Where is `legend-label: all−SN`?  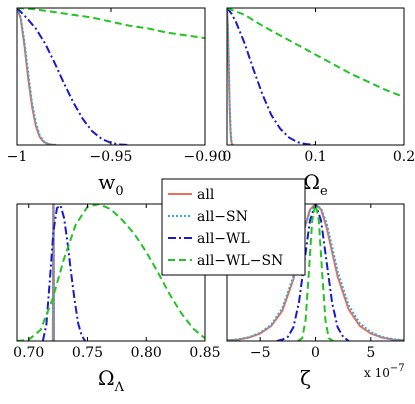
legend-label: all−SN is located at coordinates (222, 217).